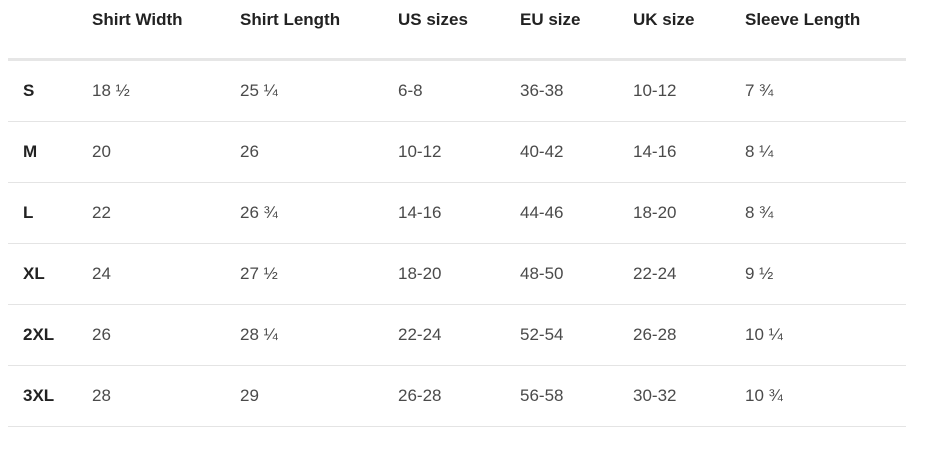  I want to click on table-row: 2XL 26 28 ¼ 22-24 52-54 26-28 10 ¼, so click(457, 335).